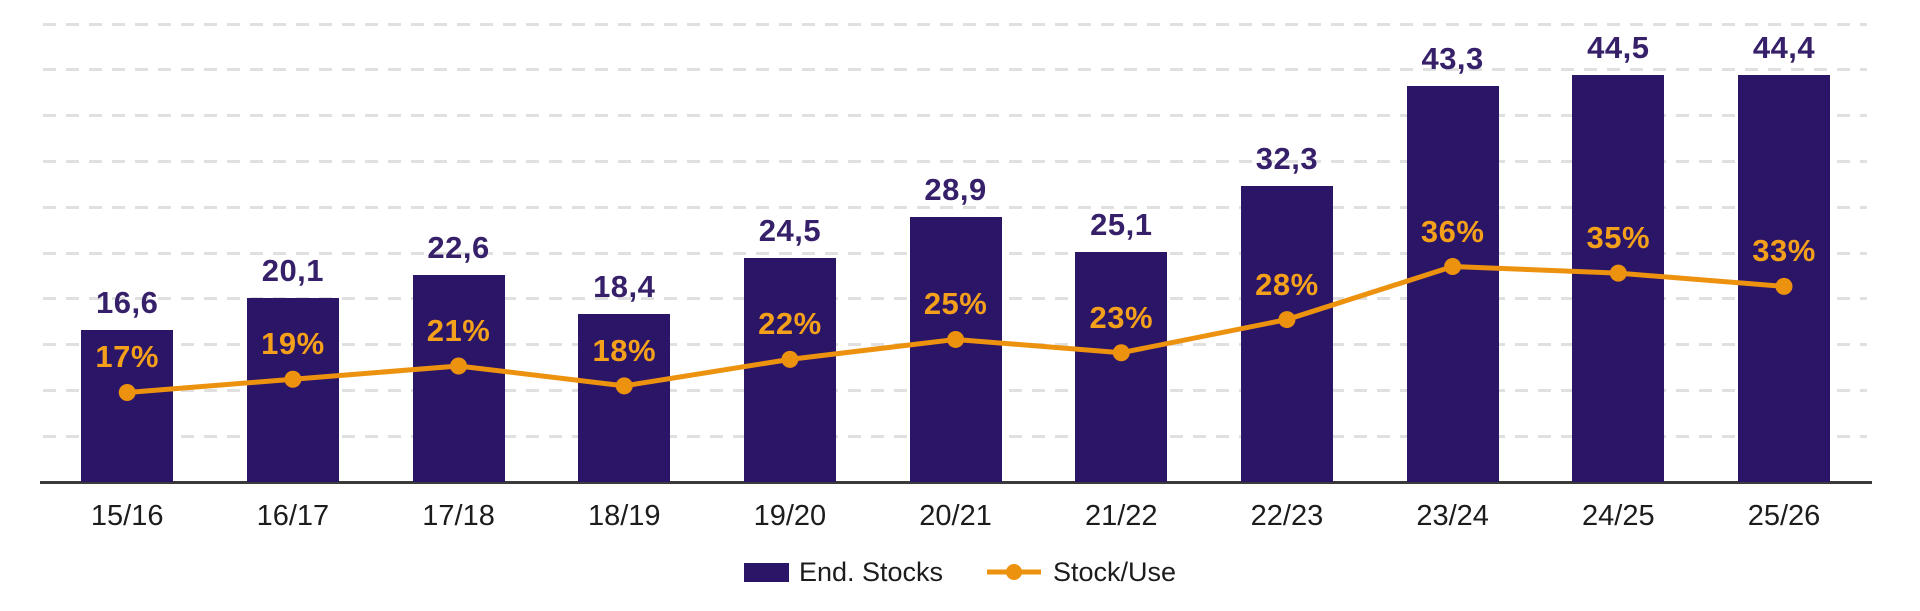 The width and height of the screenshot is (1920, 611). I want to click on x-axis-label: 15/16, so click(127, 516).